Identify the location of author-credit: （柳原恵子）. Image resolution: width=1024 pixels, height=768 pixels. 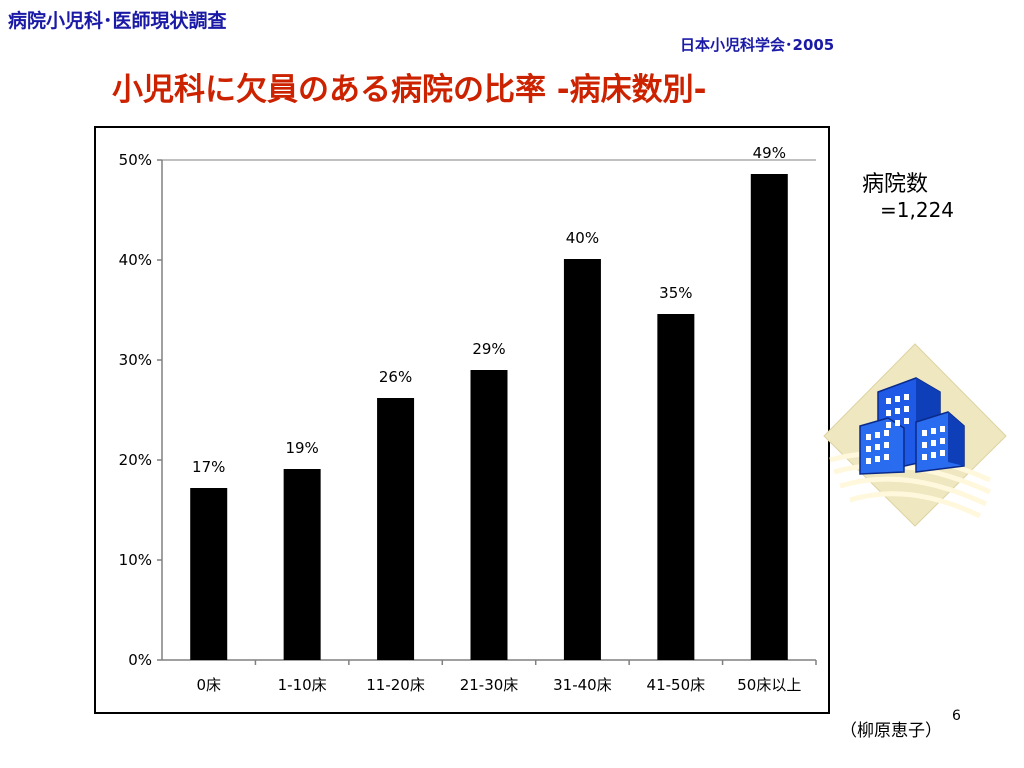
(891, 731).